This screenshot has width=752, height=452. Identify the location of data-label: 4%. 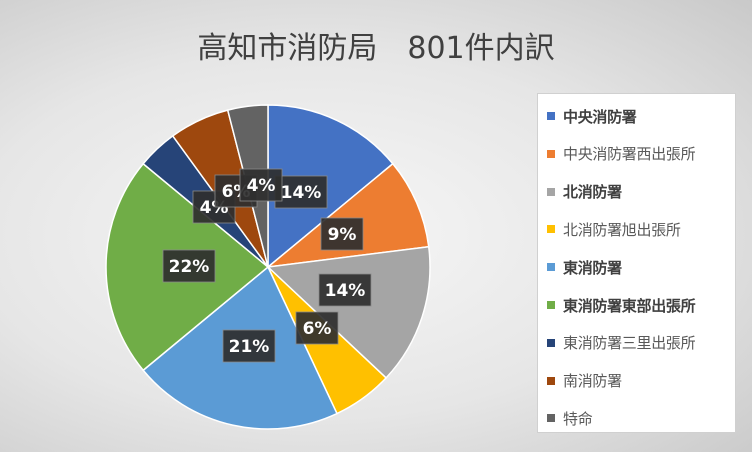
(261, 185).